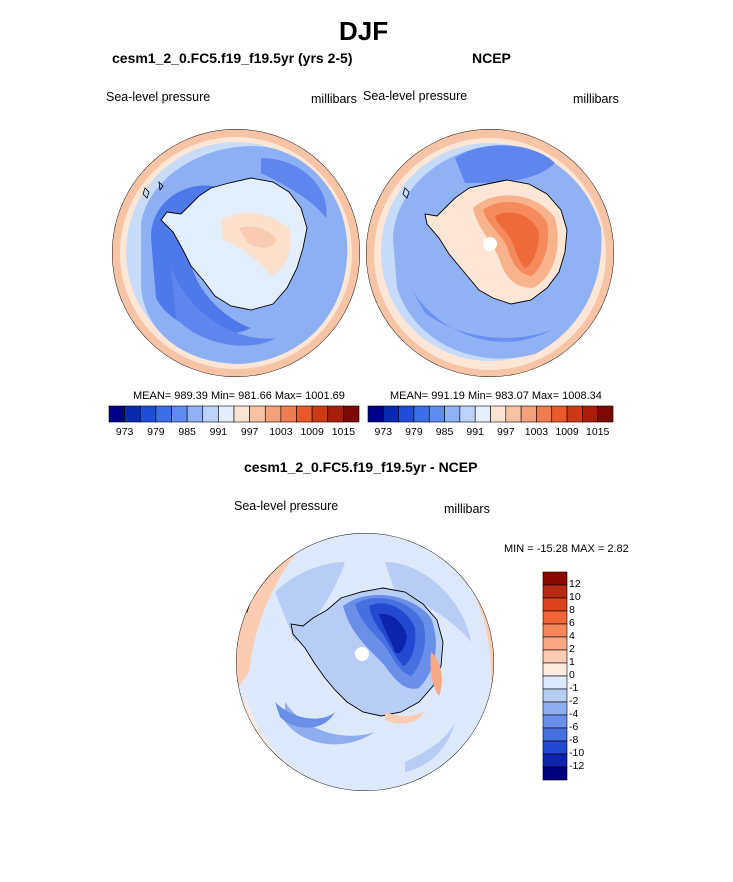  What do you see at coordinates (362, 654) in the screenshot?
I see `diff-pole-mask` at bounding box center [362, 654].